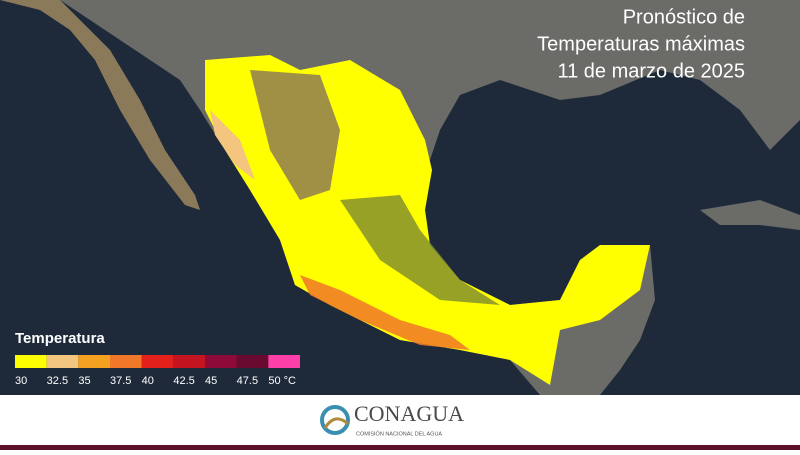 The height and width of the screenshot is (455, 800). What do you see at coordinates (57, 381) in the screenshot?
I see `legend-label: 32.5` at bounding box center [57, 381].